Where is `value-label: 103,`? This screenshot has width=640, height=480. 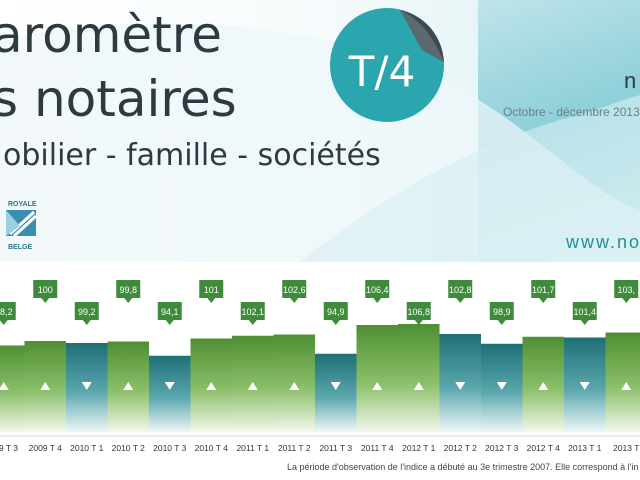 value-label: 103, is located at coordinates (626, 290).